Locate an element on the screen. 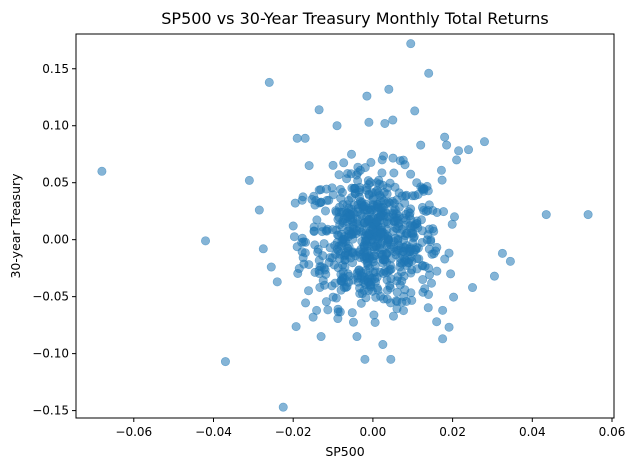 Image resolution: width=629 pixels, height=470 pixels. x-tick-label: 0.06 is located at coordinates (612, 432).